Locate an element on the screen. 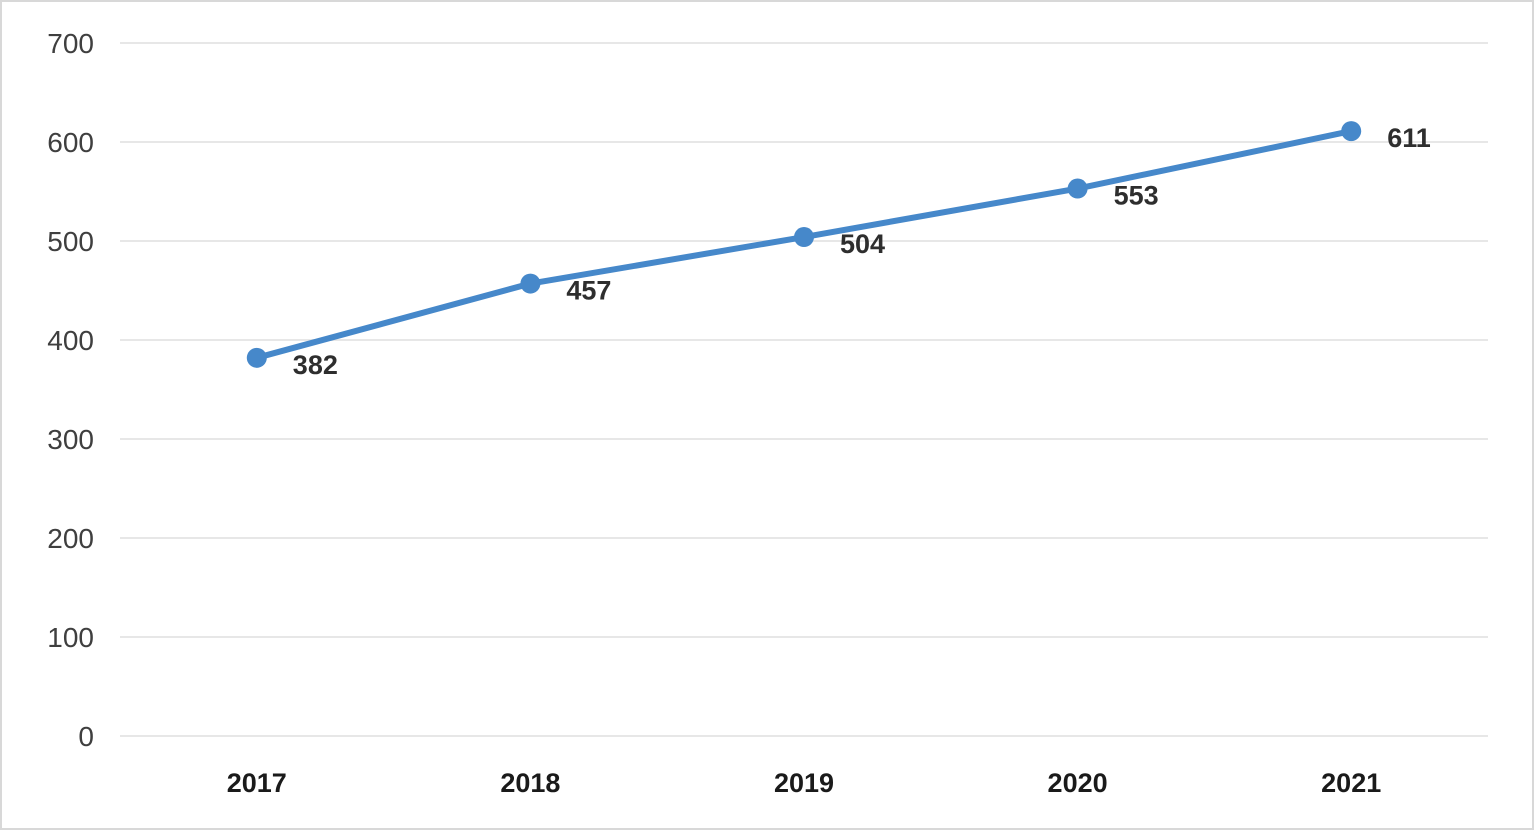  y-axis-tick-label: 300 is located at coordinates (70, 439).